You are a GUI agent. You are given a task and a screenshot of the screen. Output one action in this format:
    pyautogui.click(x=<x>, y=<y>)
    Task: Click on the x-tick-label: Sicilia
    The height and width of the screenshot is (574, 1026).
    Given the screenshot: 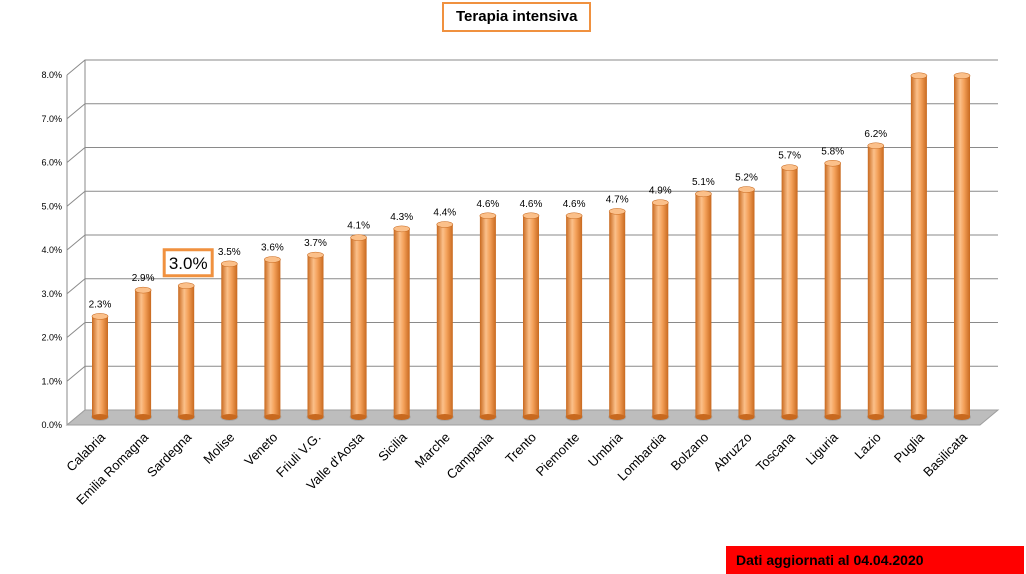 What is the action you would take?
    pyautogui.click(x=392, y=446)
    